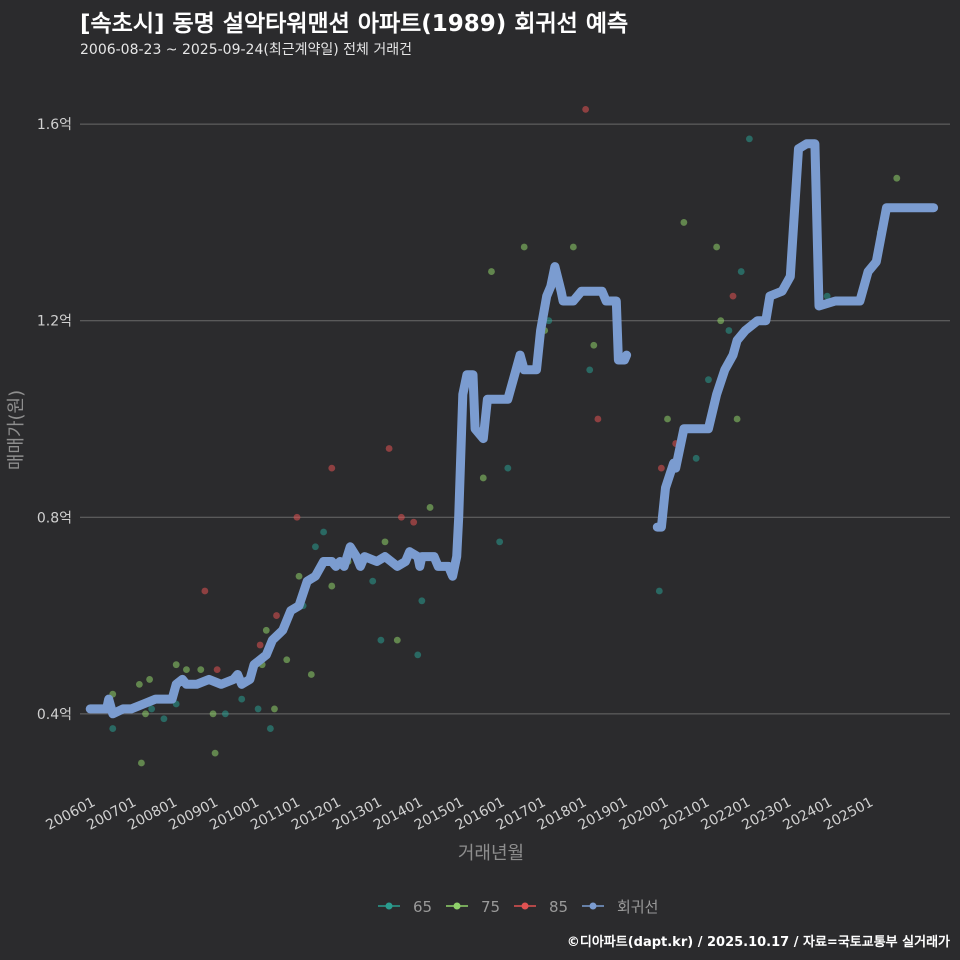 The height and width of the screenshot is (960, 960). Describe the element at coordinates (518, 907) in the screenshot. I see `legend: 65 75 85 회귀선` at that location.